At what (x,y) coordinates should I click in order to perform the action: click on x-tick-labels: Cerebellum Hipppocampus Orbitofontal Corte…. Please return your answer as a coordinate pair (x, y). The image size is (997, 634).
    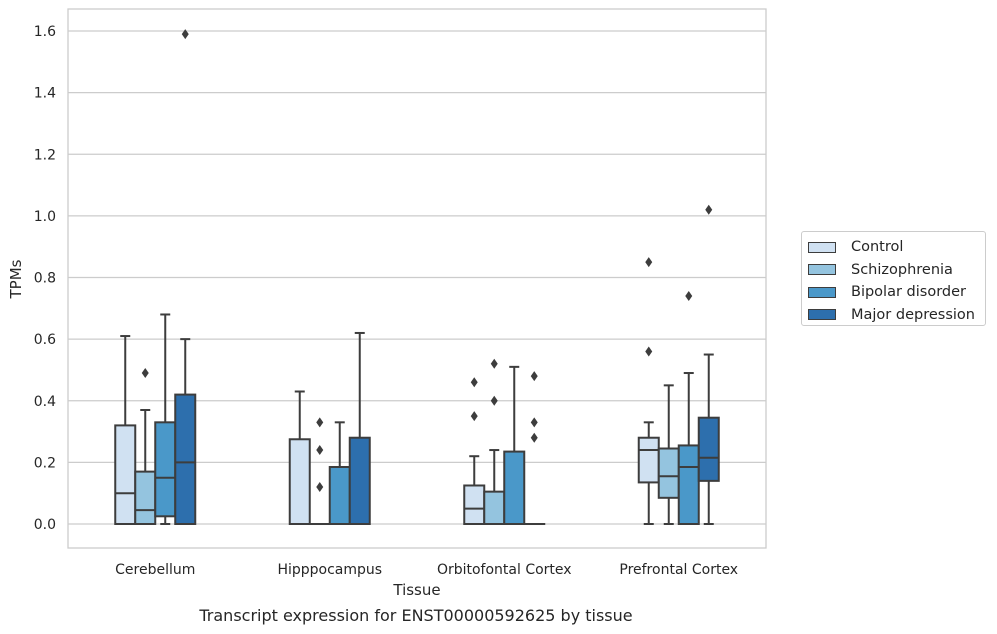
    Looking at the image, I should click on (426, 570).